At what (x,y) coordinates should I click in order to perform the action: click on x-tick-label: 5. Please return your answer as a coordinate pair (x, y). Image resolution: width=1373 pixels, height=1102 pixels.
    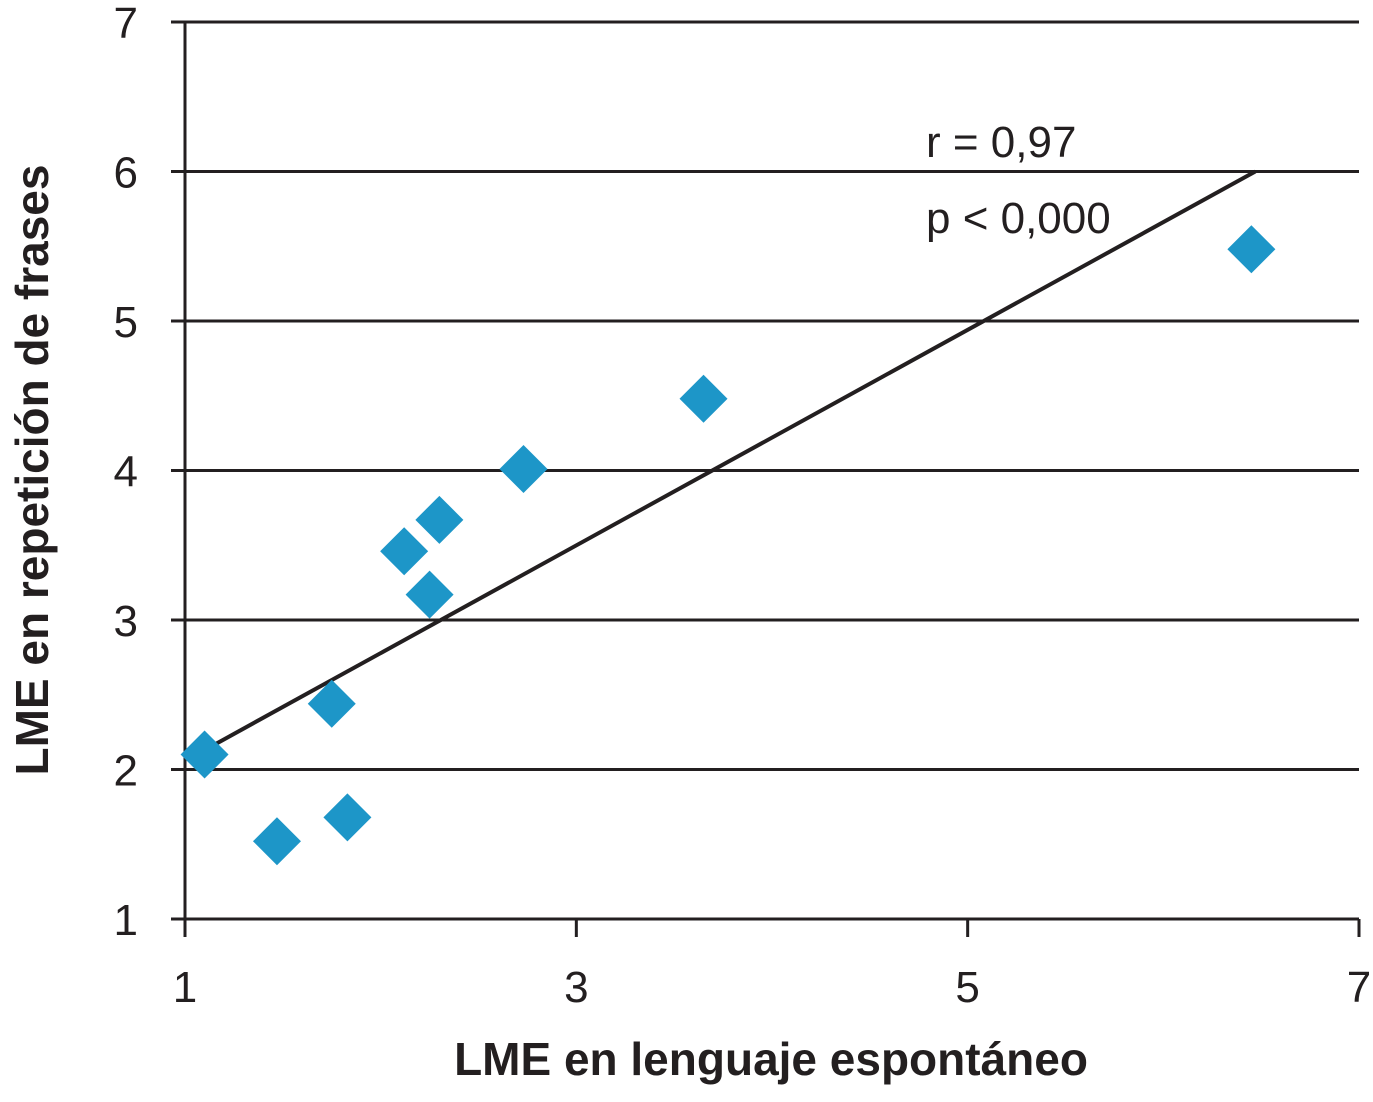
    Looking at the image, I should click on (967, 987).